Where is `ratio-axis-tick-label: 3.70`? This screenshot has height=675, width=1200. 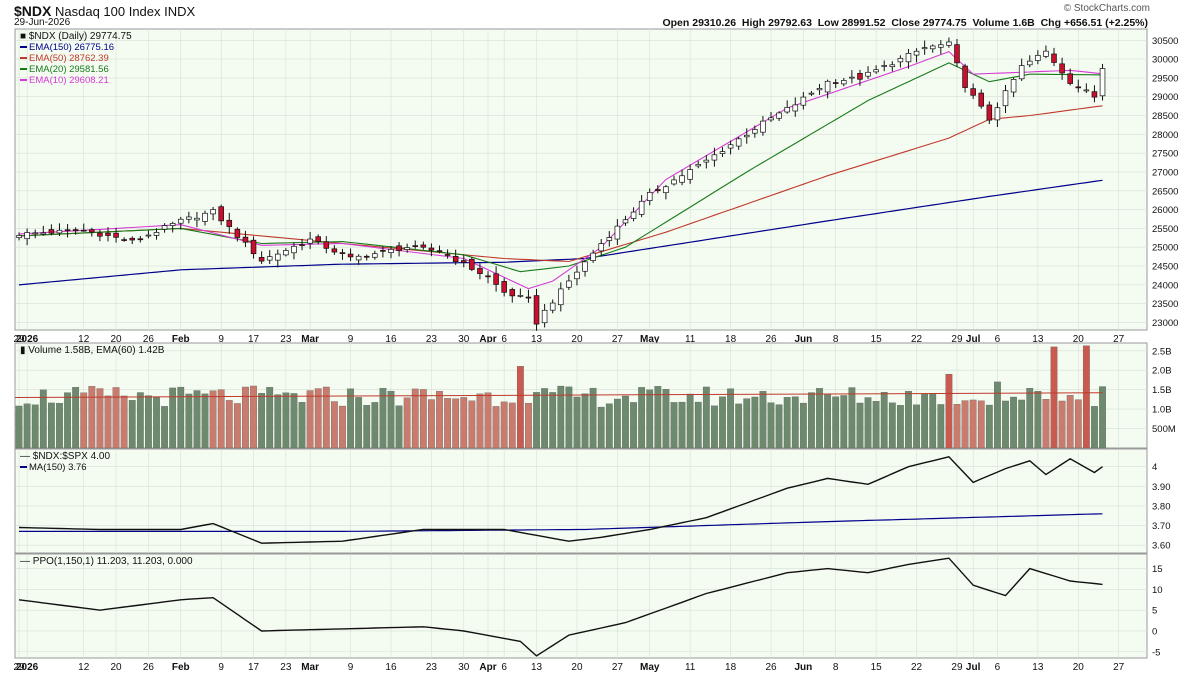
ratio-axis-tick-label: 3.70 is located at coordinates (1161, 526).